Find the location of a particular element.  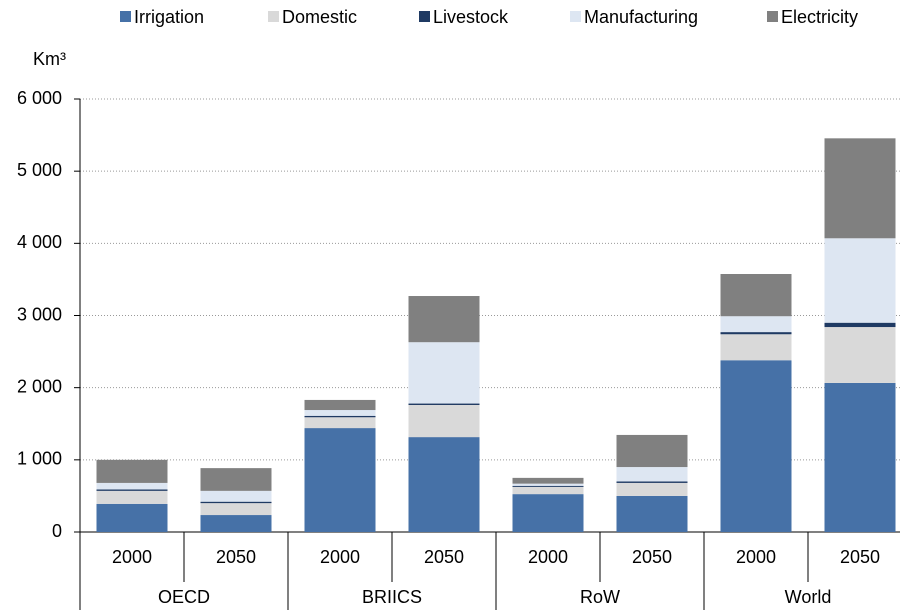

y-tick-label: 2 000 is located at coordinates (39, 386).